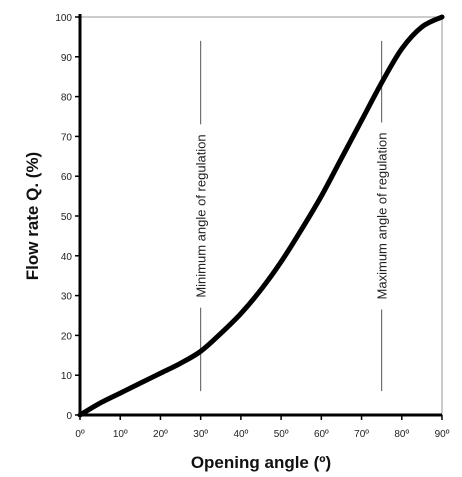  Describe the element at coordinates (67, 137) in the screenshot. I see `y-tick-label: 70` at that location.